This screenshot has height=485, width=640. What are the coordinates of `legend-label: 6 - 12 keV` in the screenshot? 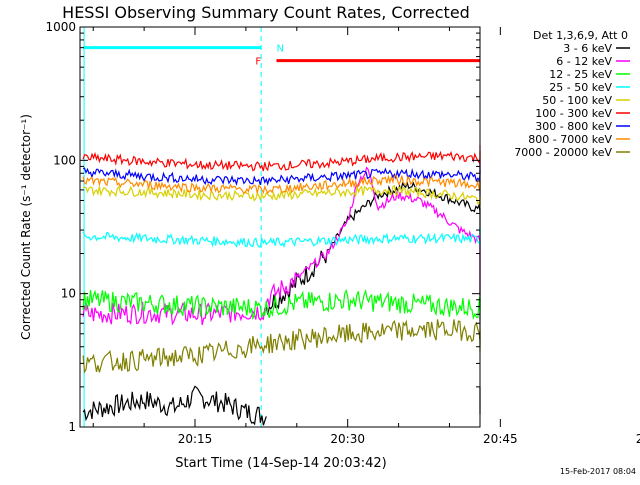 It's located at (584, 61).